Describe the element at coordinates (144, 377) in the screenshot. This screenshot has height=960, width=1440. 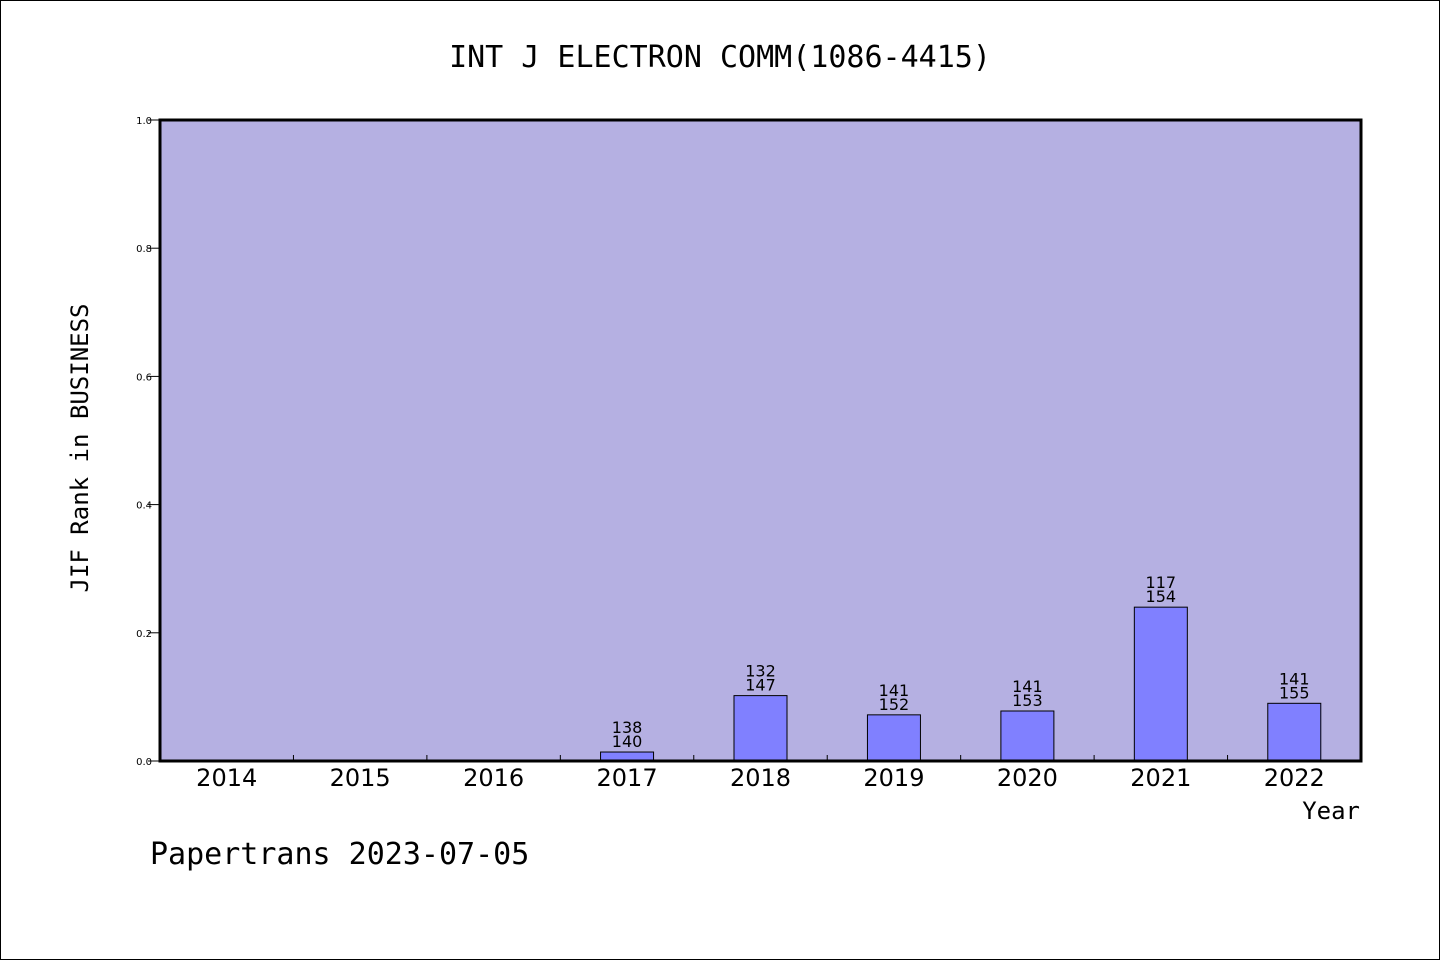
I see `y-tick-label: 0.6` at that location.